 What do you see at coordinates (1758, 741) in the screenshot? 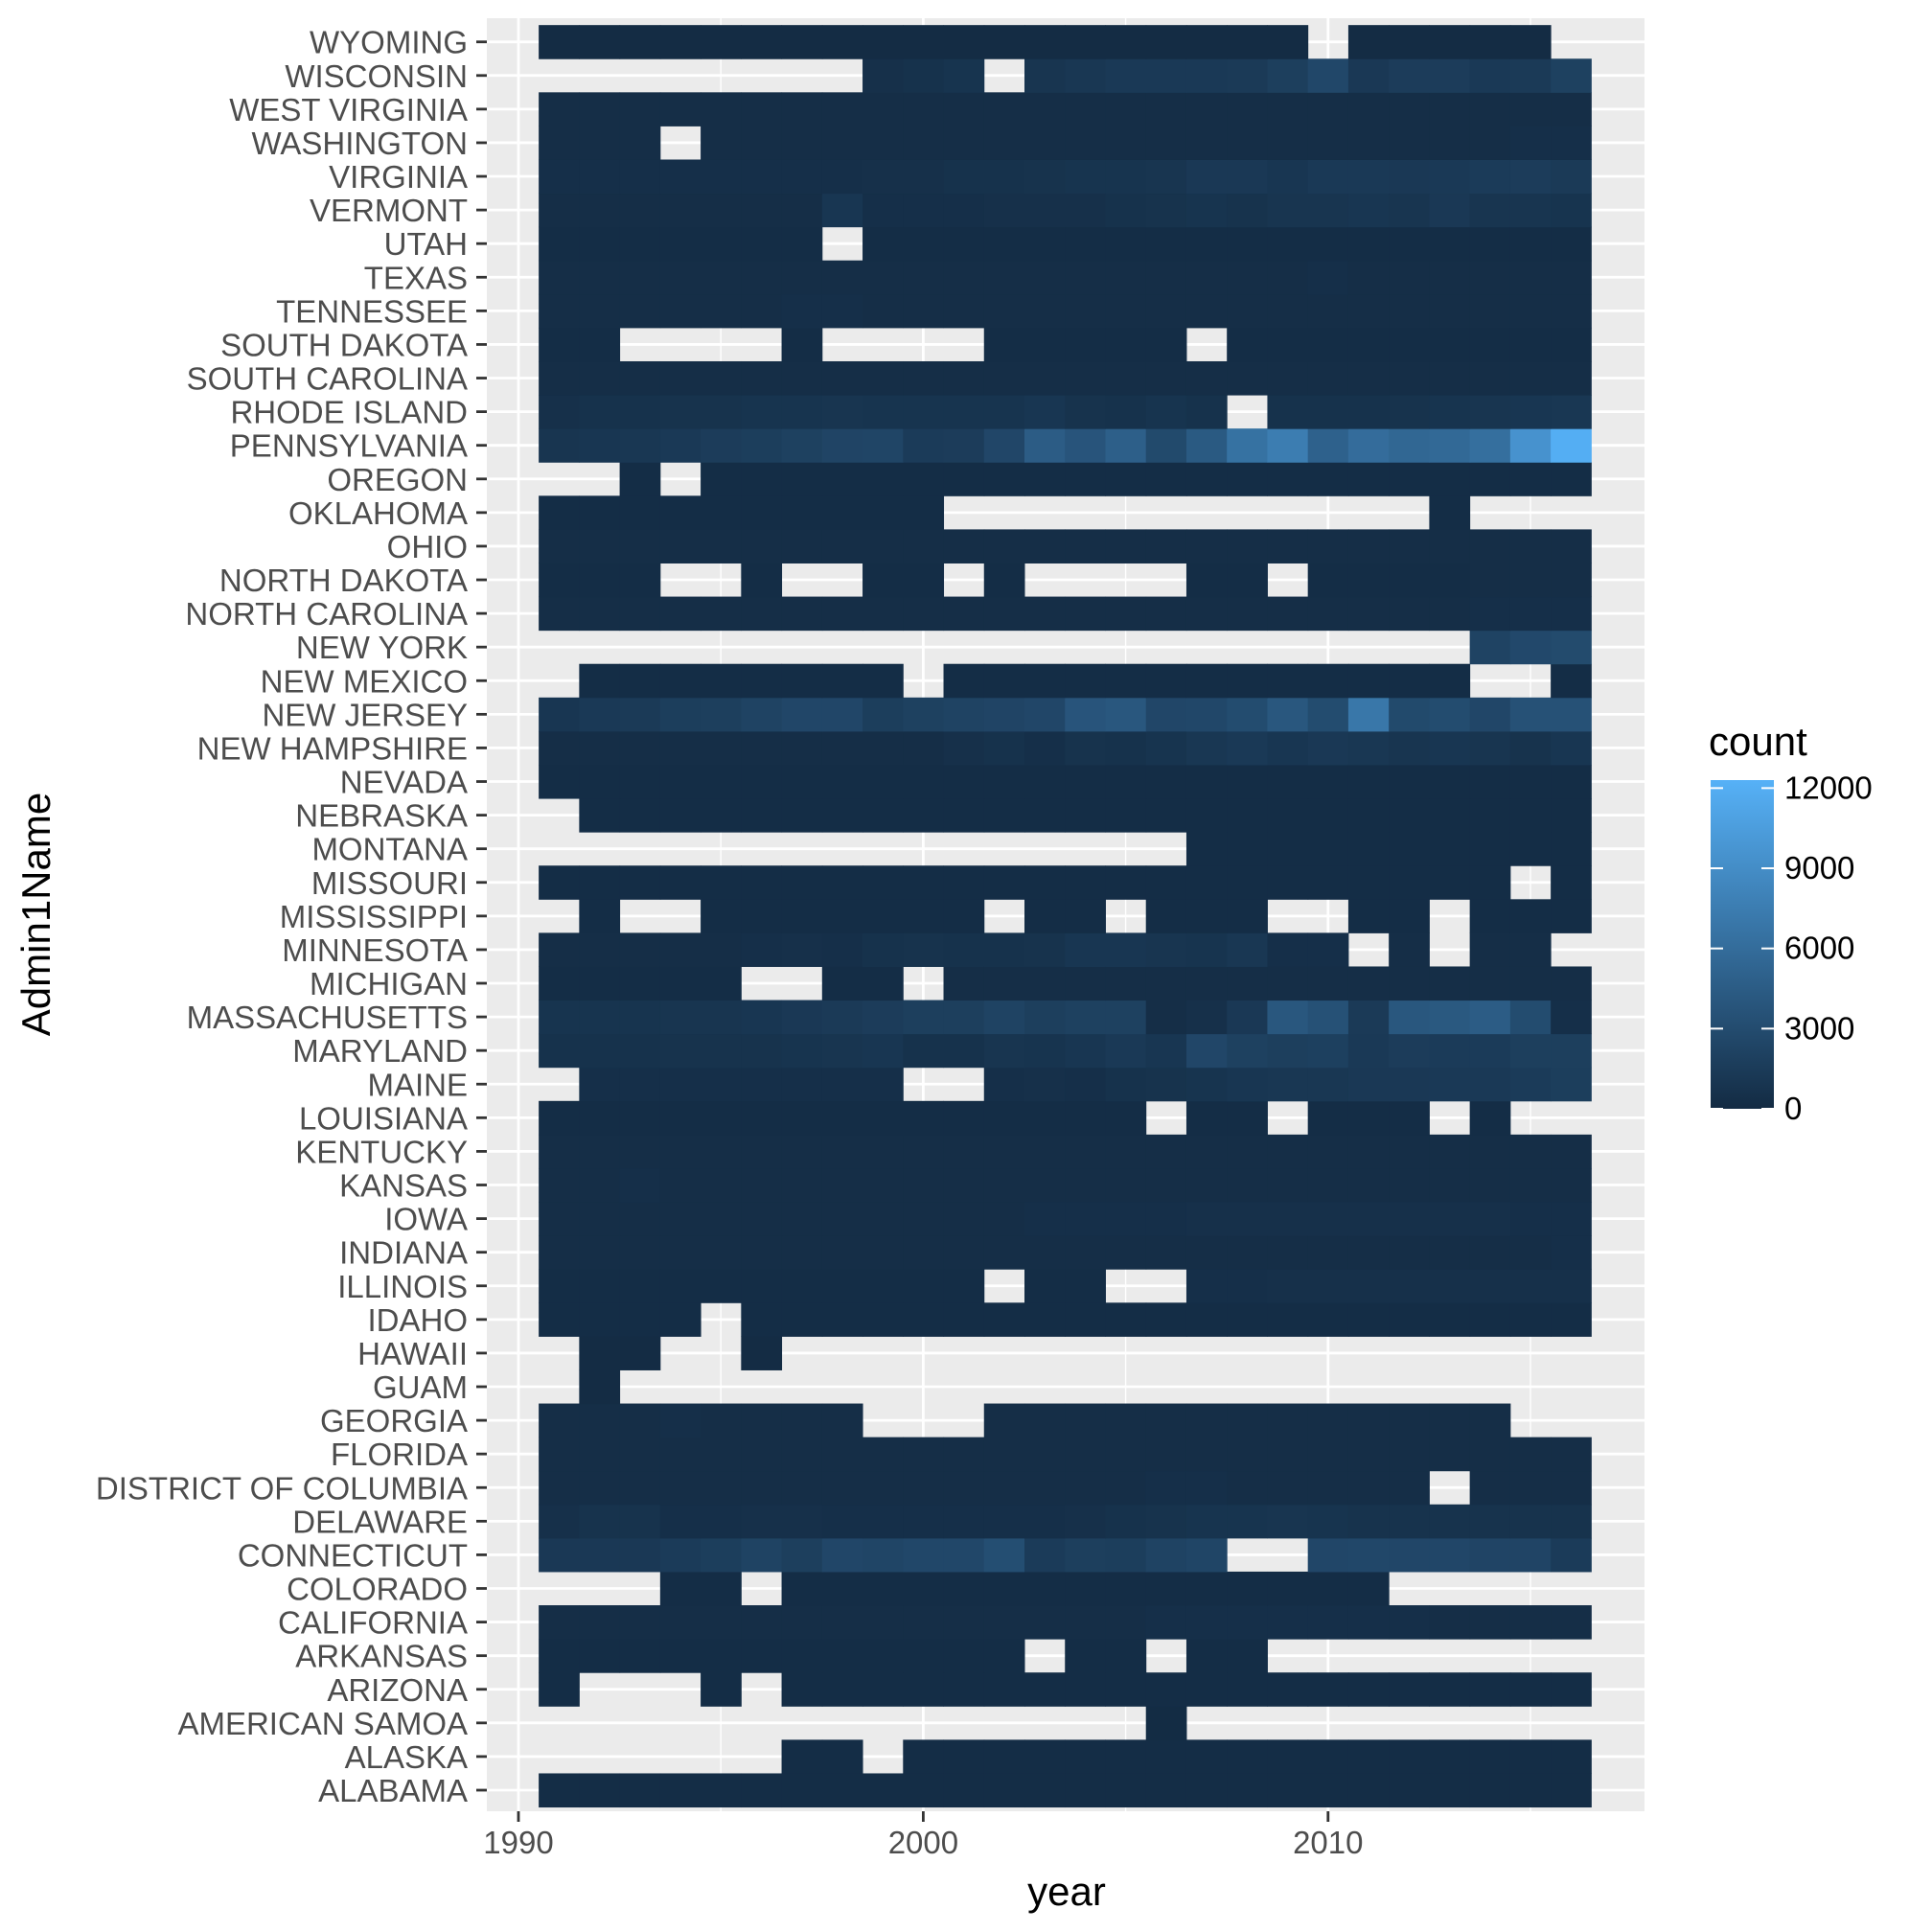
I see `legend-title: count` at bounding box center [1758, 741].